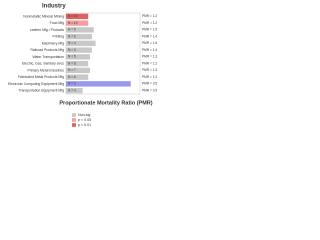 This screenshot has width=320, height=240. What do you see at coordinates (103, 53) in the screenshot?
I see `plot-area` at bounding box center [103, 53].